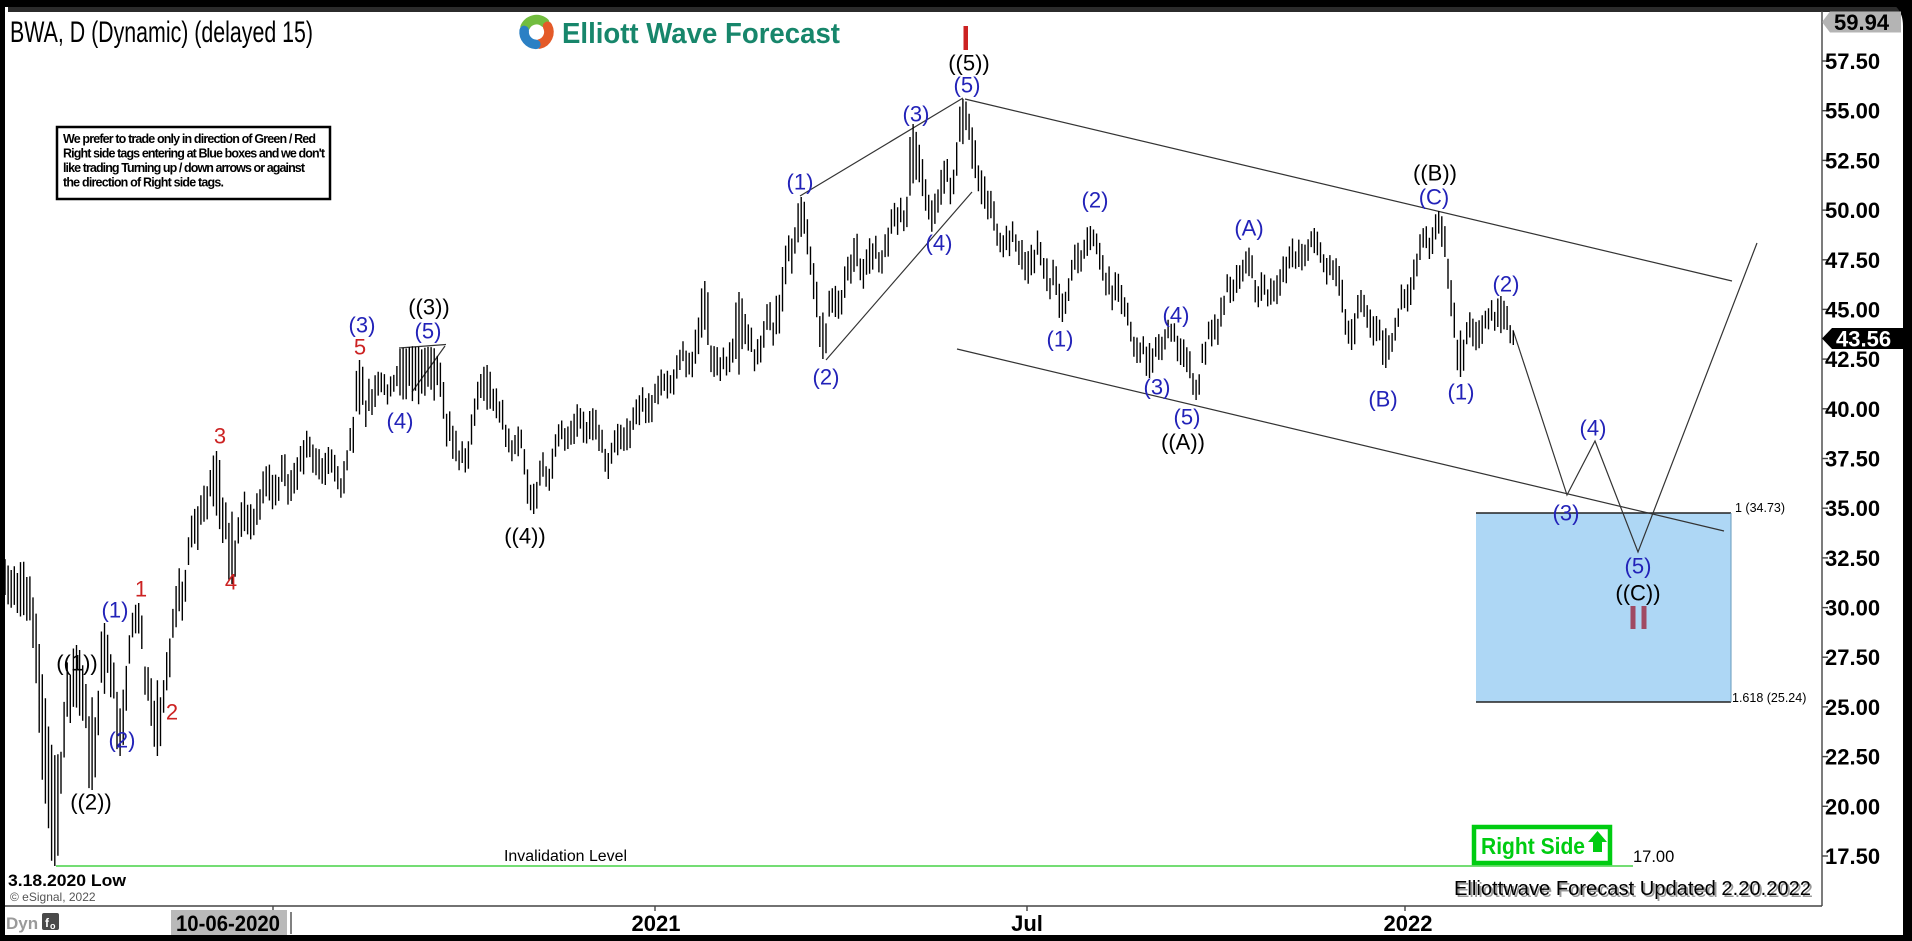  What do you see at coordinates (1533, 846) in the screenshot?
I see `svg-text: Right Side` at bounding box center [1533, 846].